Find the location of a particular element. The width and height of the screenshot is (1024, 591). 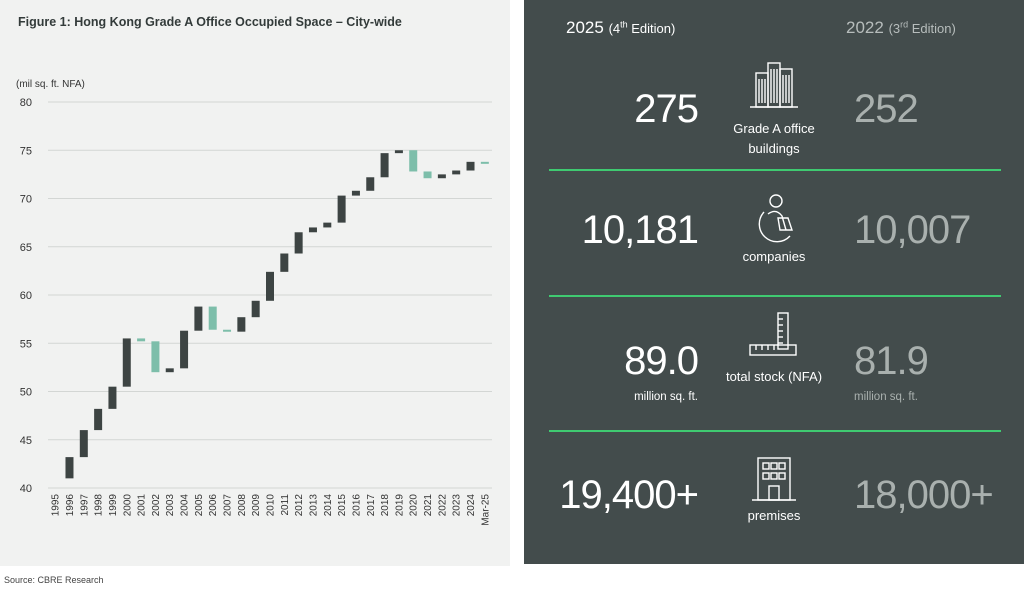

x-tick-label: 2000 is located at coordinates (127, 505).